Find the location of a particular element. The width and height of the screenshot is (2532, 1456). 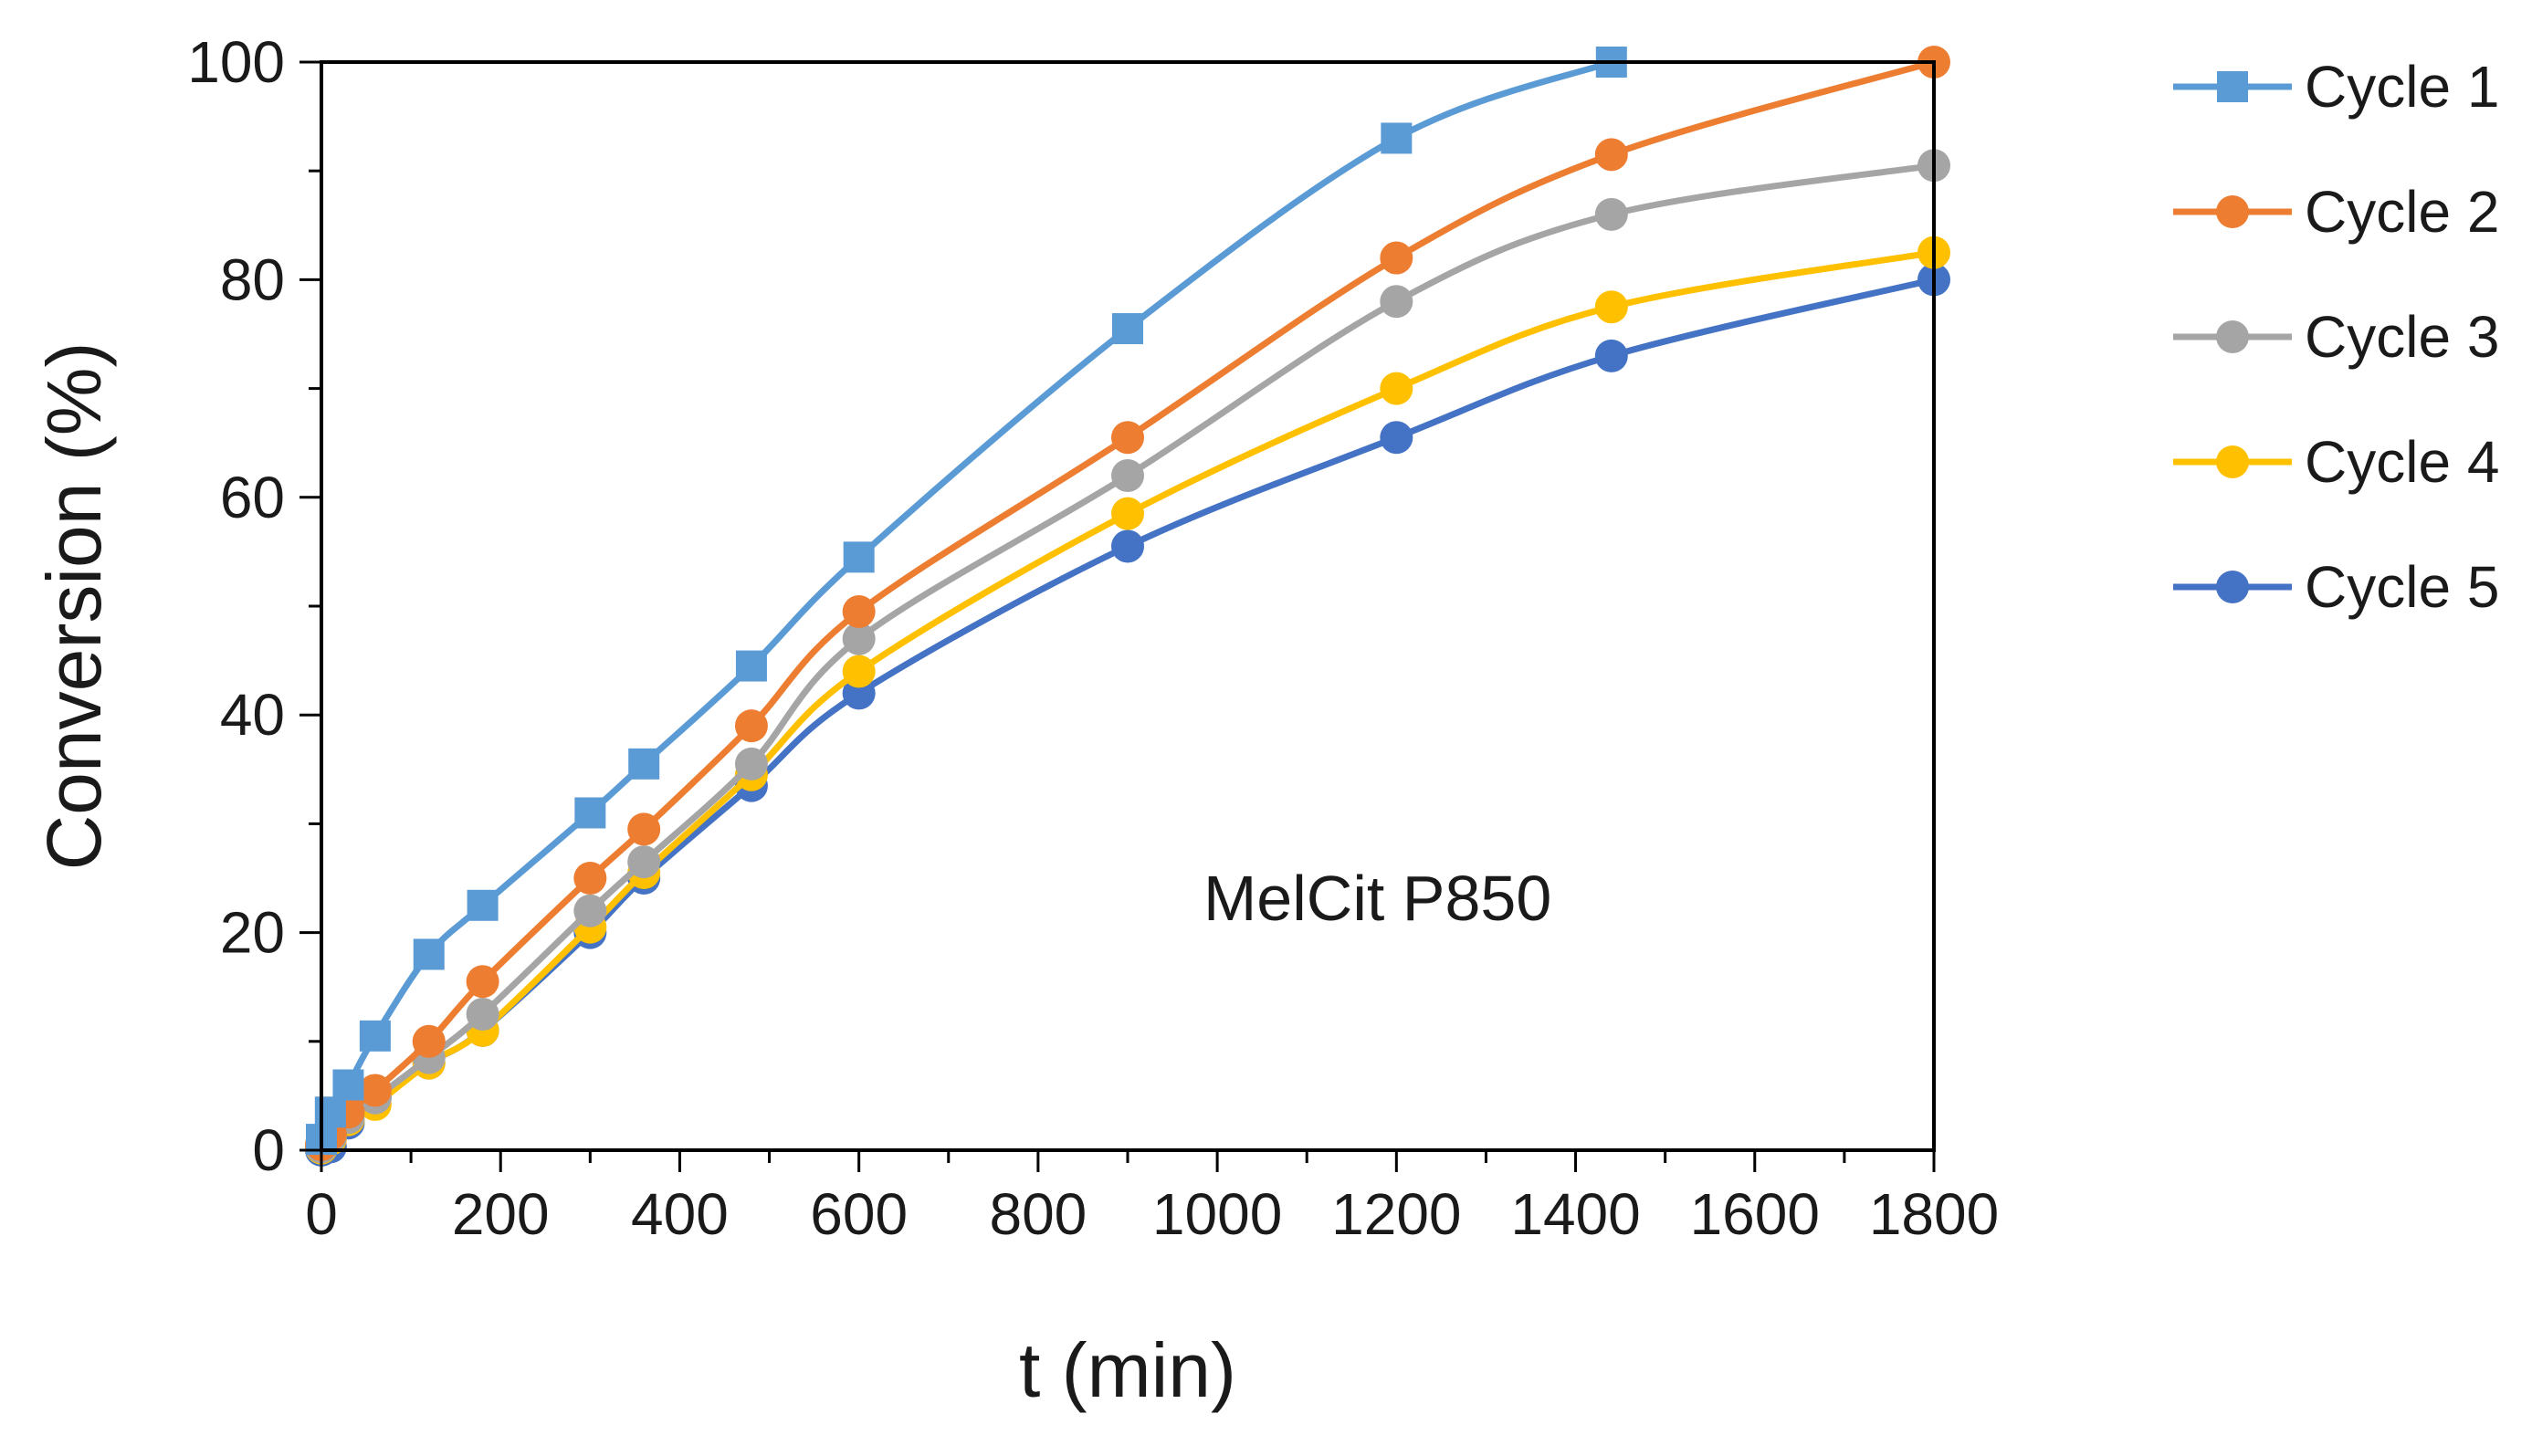

x-tick-label: 200 is located at coordinates (501, 1214).